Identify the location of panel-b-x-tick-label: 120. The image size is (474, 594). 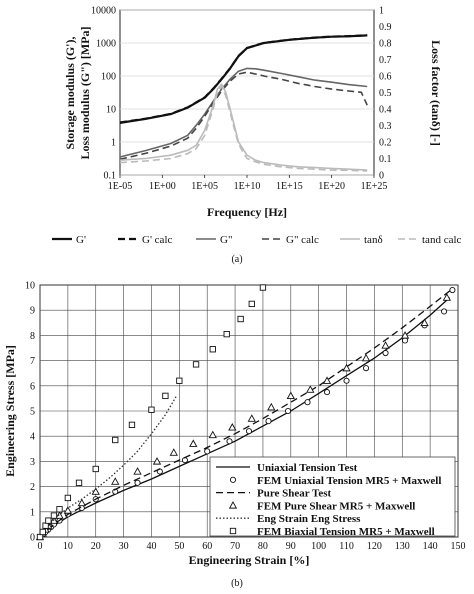
(374, 546).